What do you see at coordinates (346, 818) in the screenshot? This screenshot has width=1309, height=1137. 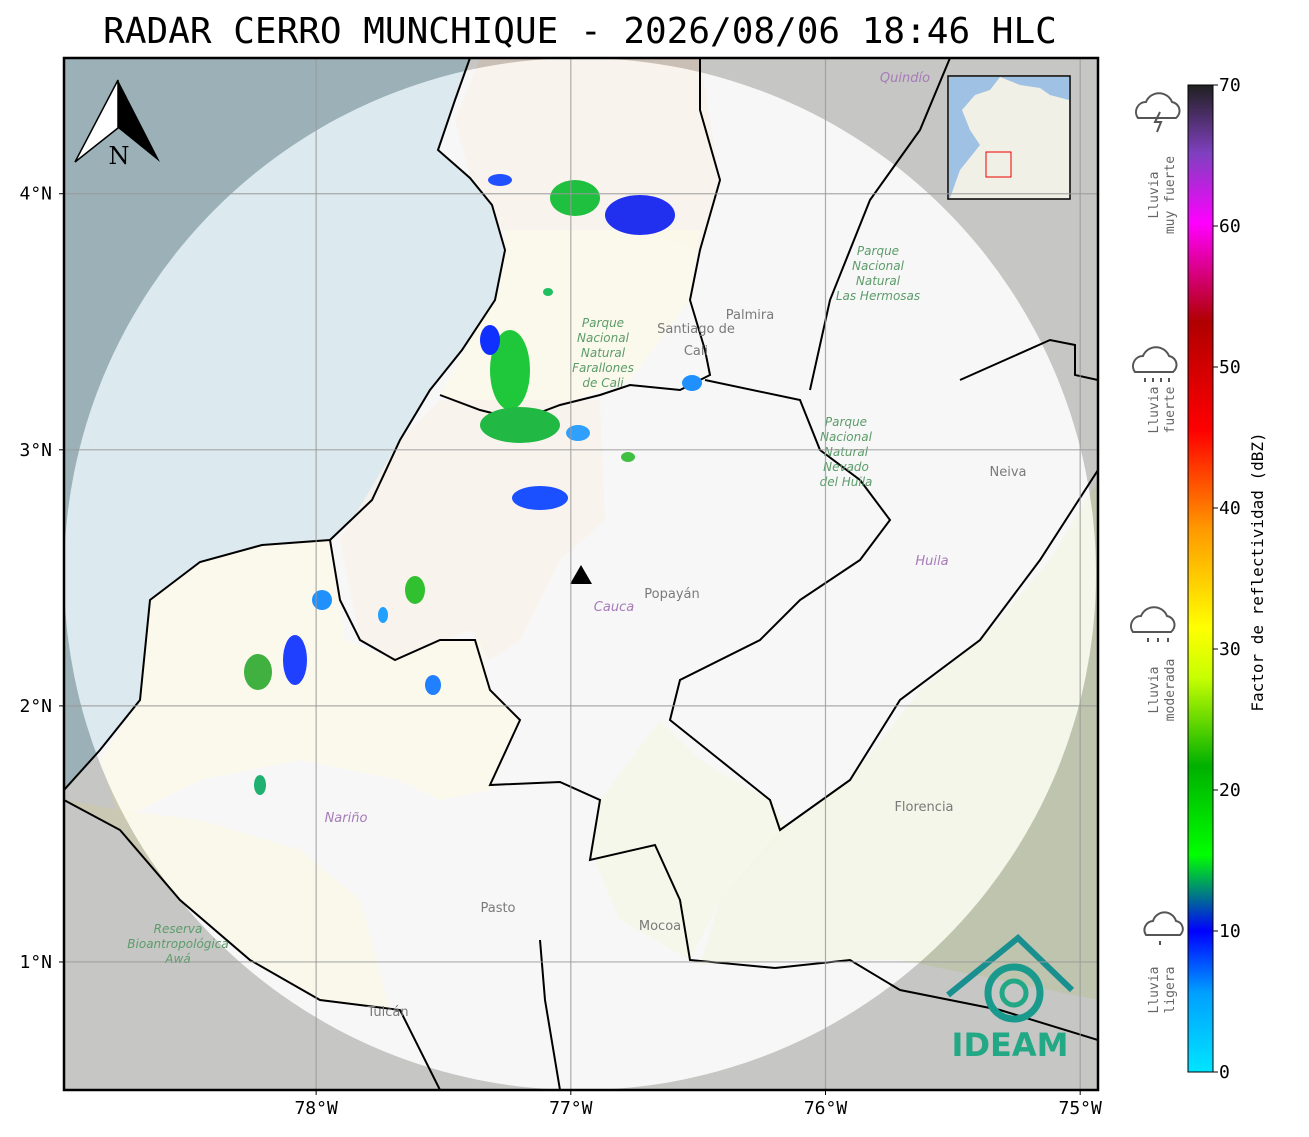 I see `map-text: Nariño` at bounding box center [346, 818].